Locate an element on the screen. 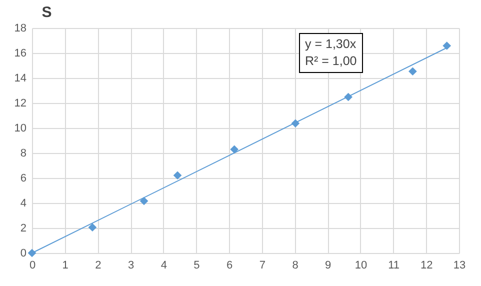  y-tick-label: 14 is located at coordinates (20, 78).